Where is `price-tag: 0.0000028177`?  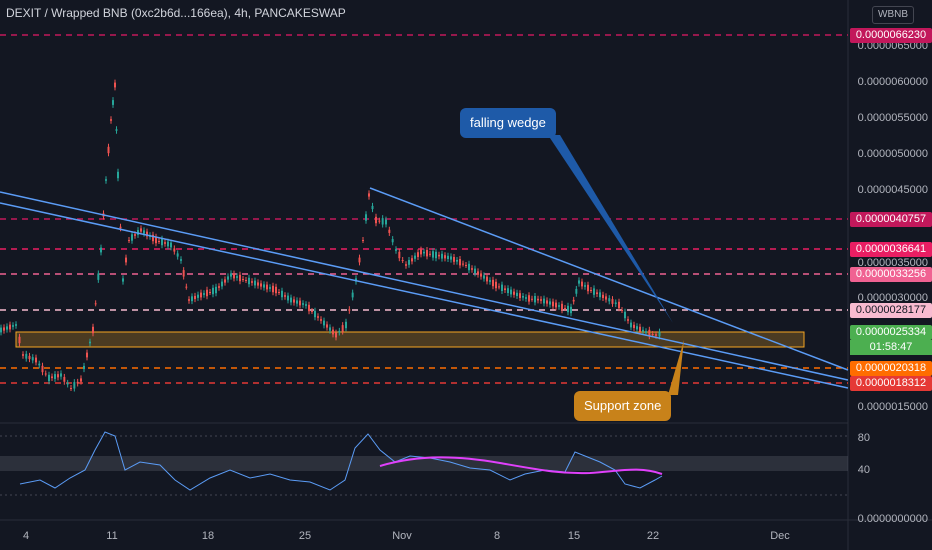 price-tag: 0.0000028177 is located at coordinates (891, 310).